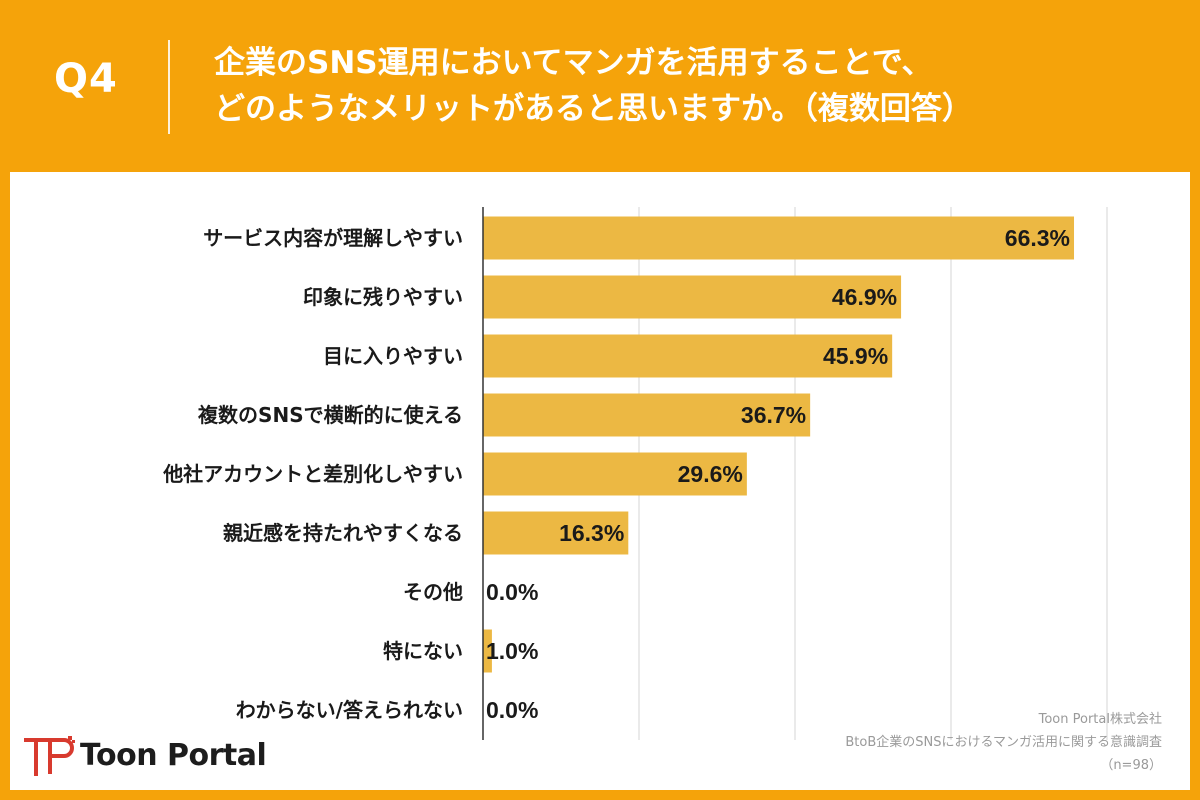  What do you see at coordinates (1100, 719) in the screenshot?
I see `source-company: Toon Portal株式会社` at bounding box center [1100, 719].